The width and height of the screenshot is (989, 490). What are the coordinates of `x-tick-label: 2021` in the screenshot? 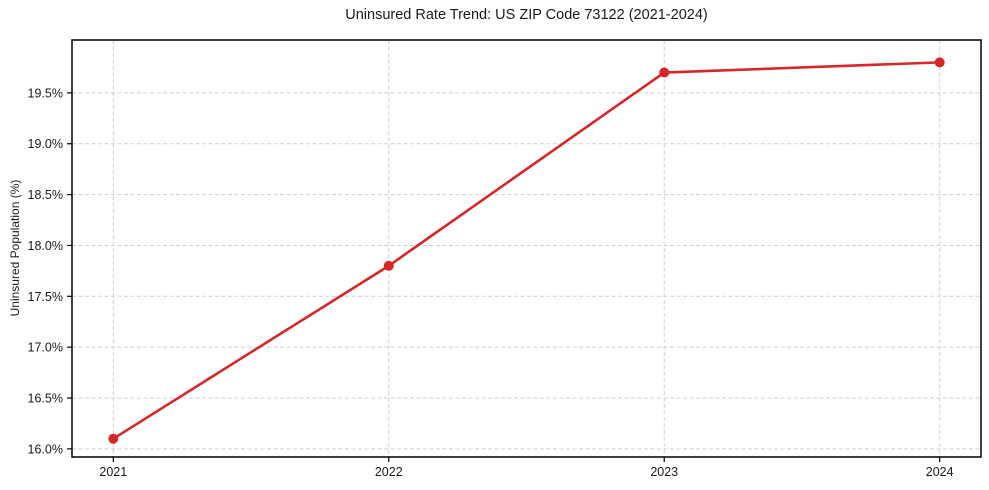 It's located at (113, 472).